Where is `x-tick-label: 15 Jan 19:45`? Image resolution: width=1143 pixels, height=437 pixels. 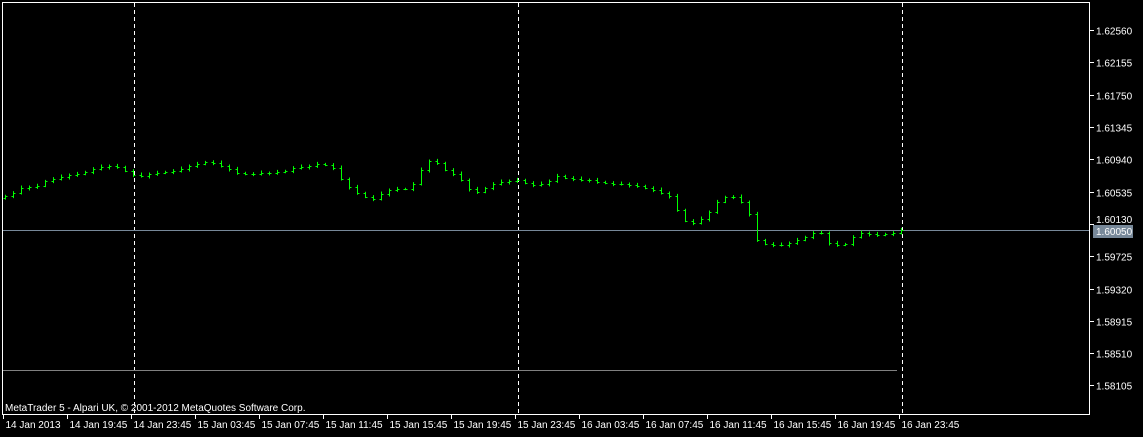
x-tick-label: 15 Jan 19:45 is located at coordinates (483, 425).